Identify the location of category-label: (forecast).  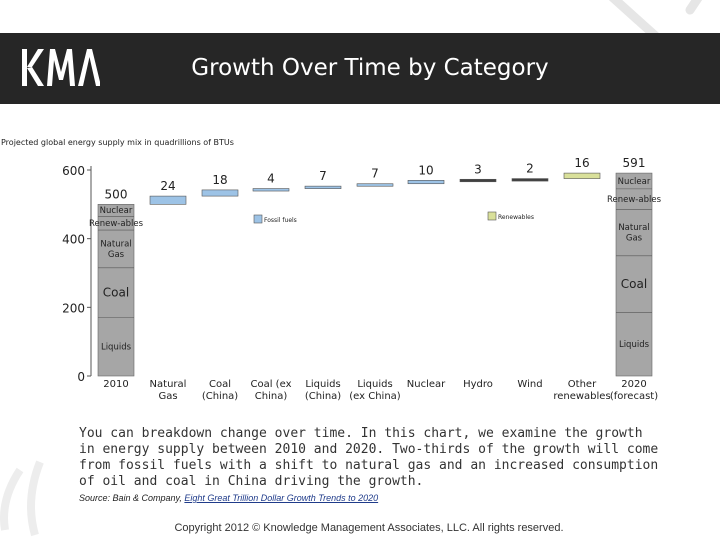
(634, 396).